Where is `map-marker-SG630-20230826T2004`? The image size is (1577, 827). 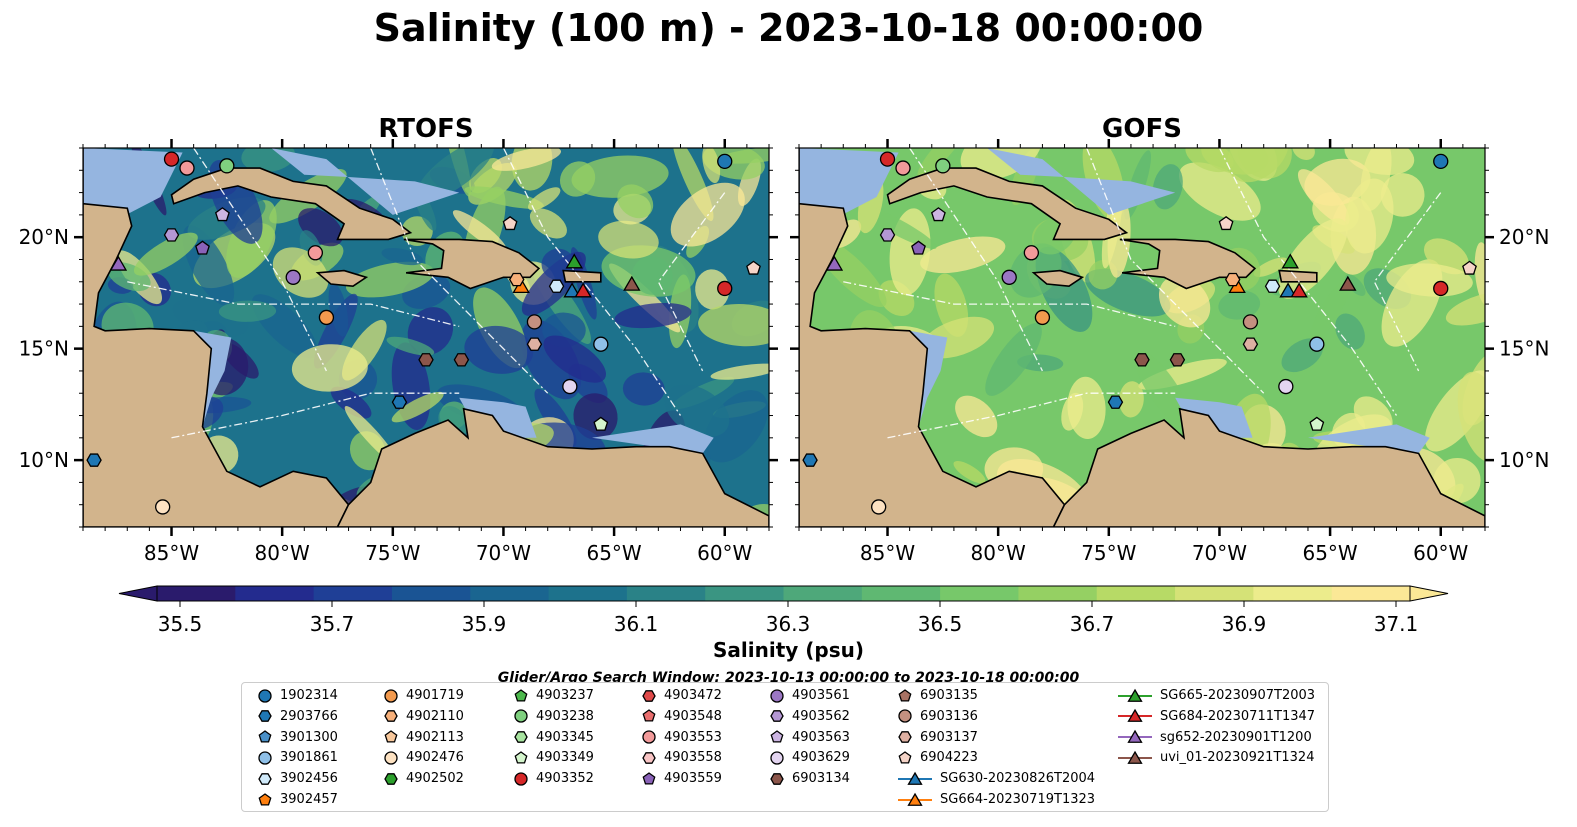 map-marker-SG630-20230826T2004 is located at coordinates (1288, 290).